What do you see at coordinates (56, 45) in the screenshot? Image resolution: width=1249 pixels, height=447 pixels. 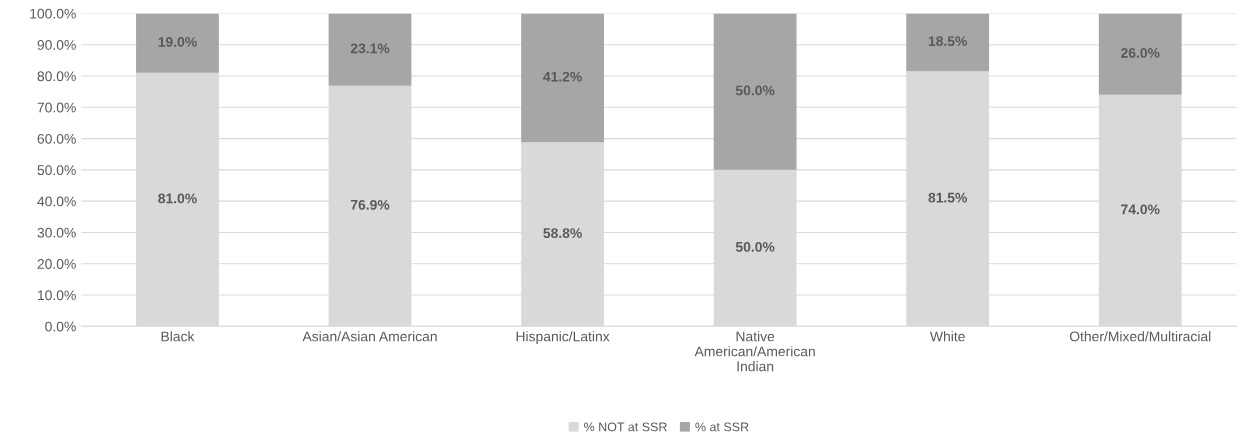 I see `y-tick-label: 90.0%` at bounding box center [56, 45].